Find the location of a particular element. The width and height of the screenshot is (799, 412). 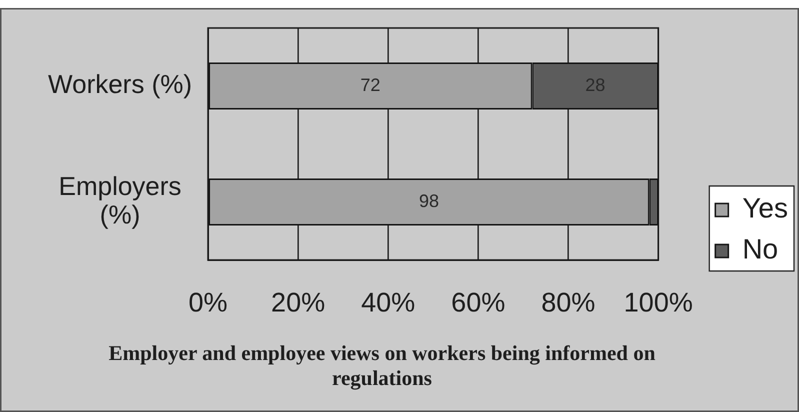

x-tick-label: 100% is located at coordinates (658, 303).